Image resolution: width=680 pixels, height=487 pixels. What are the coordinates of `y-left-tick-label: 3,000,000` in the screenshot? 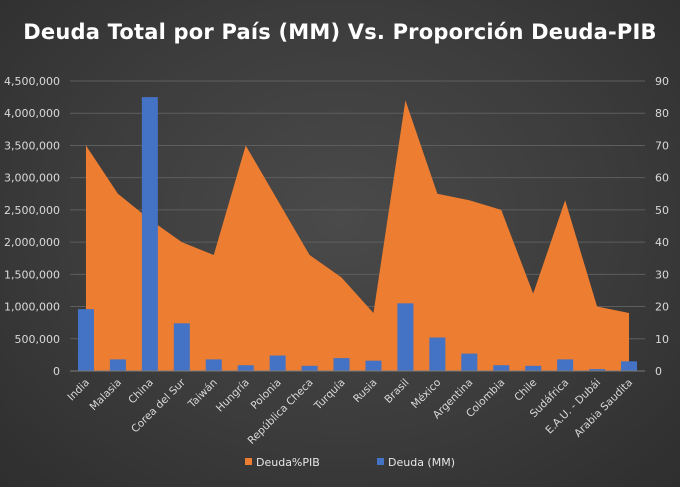 It's located at (32, 178).